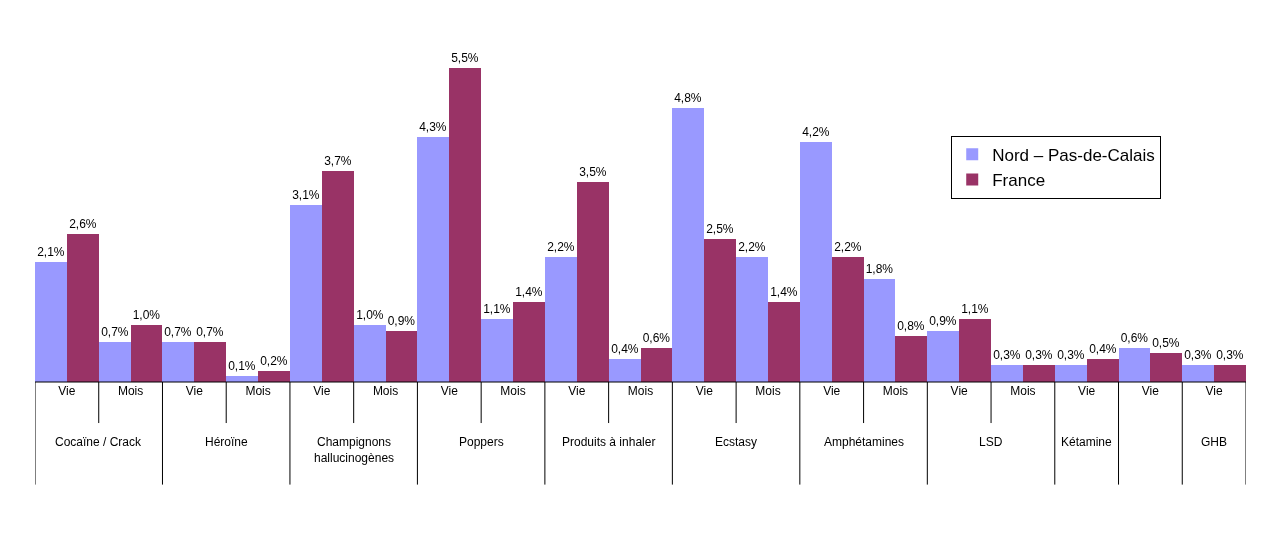 The height and width of the screenshot is (542, 1266). Describe the element at coordinates (242, 366) in the screenshot. I see `data-label: 0,1%` at that location.